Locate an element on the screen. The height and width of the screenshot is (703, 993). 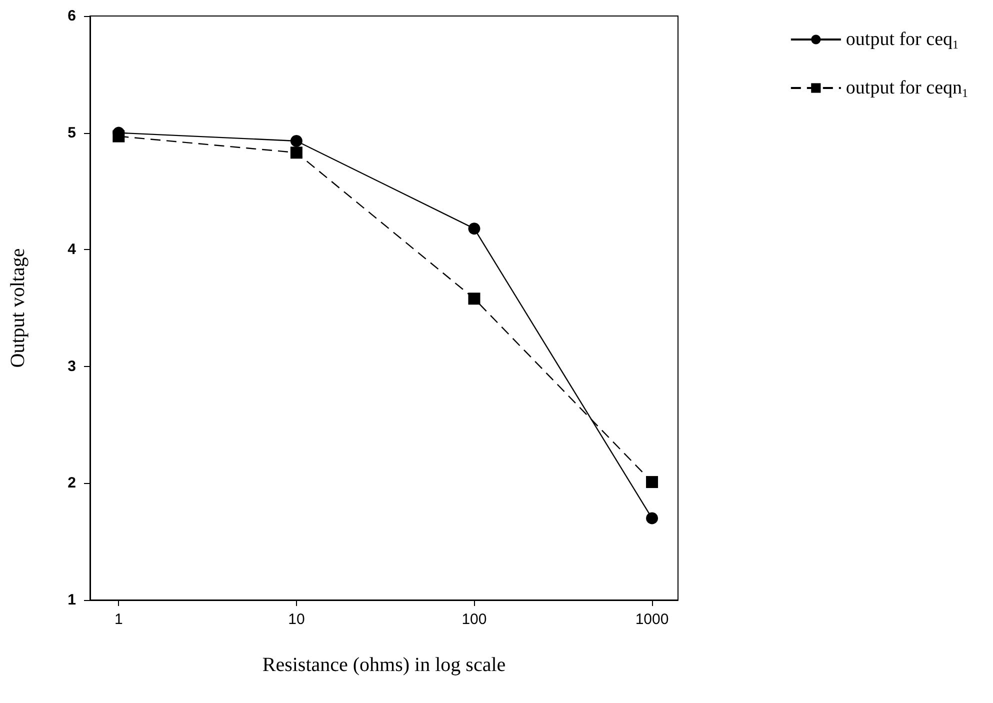
y-tick-label: 5 is located at coordinates (72, 133).